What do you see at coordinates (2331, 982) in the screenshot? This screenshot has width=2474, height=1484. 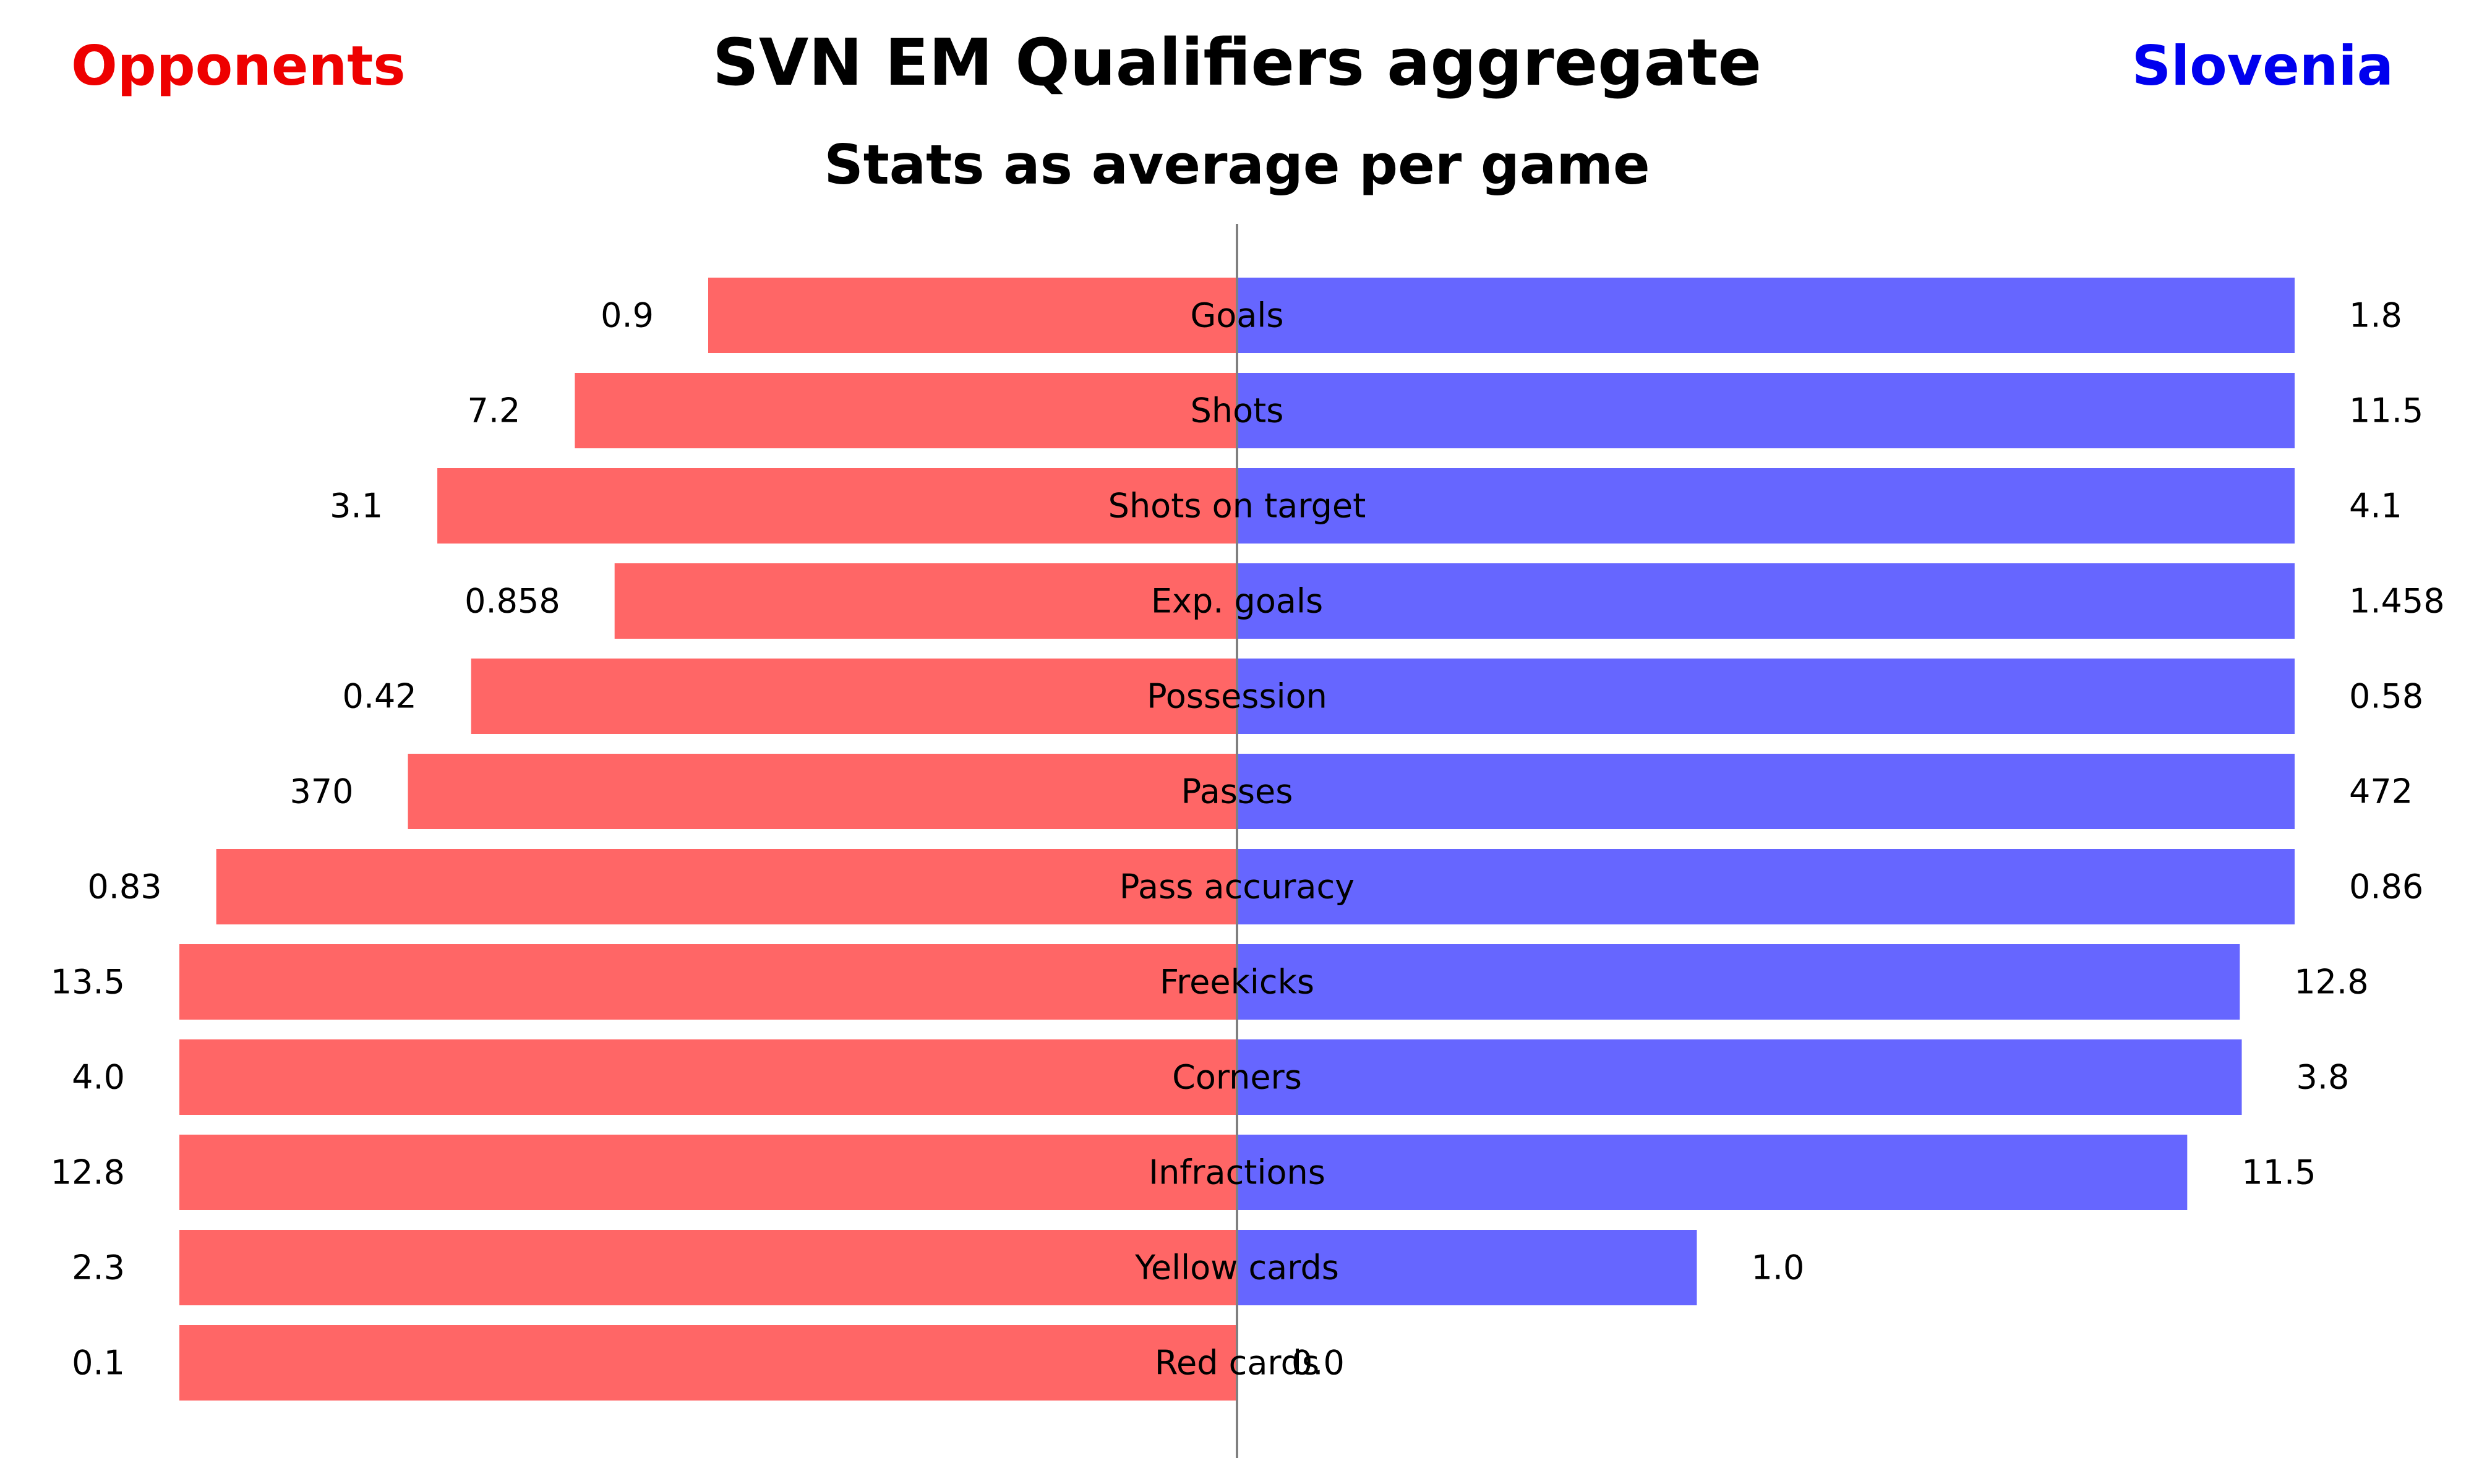 I see `slovenia-value-label: 12.8` at bounding box center [2331, 982].